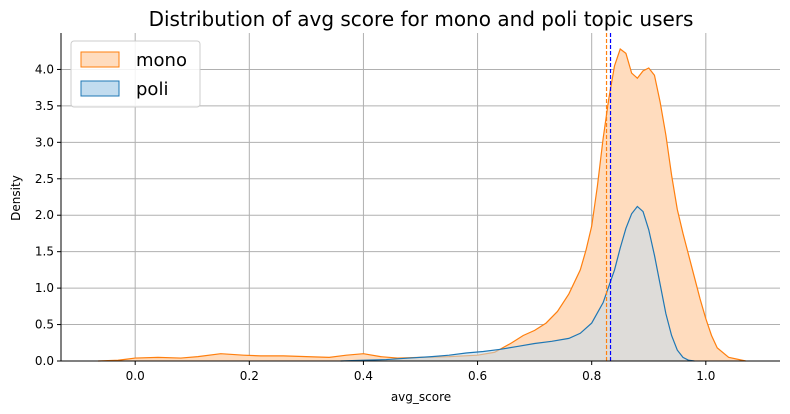 The image size is (790, 414). Describe the element at coordinates (135, 376) in the screenshot. I see `x-tick-label-0: 0.0` at that location.